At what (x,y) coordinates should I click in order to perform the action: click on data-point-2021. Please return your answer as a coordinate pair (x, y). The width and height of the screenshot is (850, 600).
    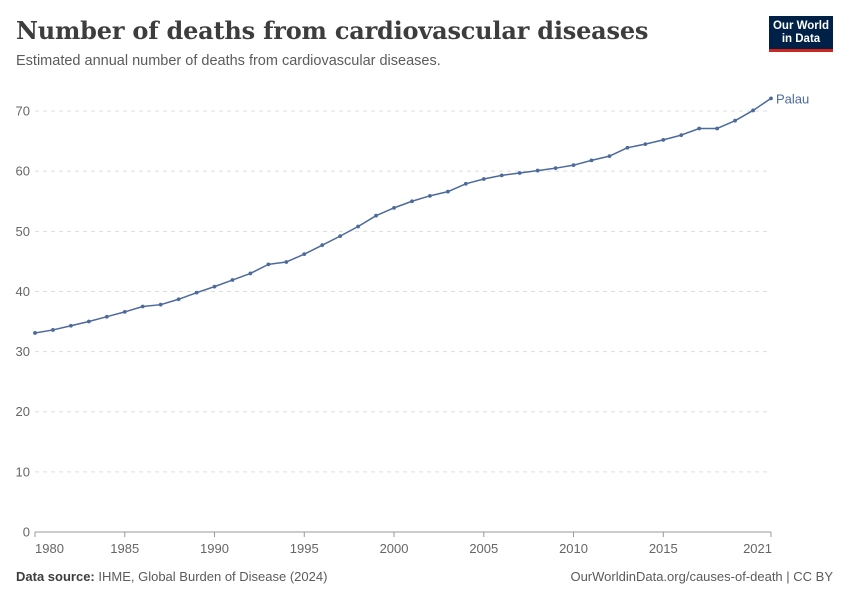
    Looking at the image, I should click on (771, 98).